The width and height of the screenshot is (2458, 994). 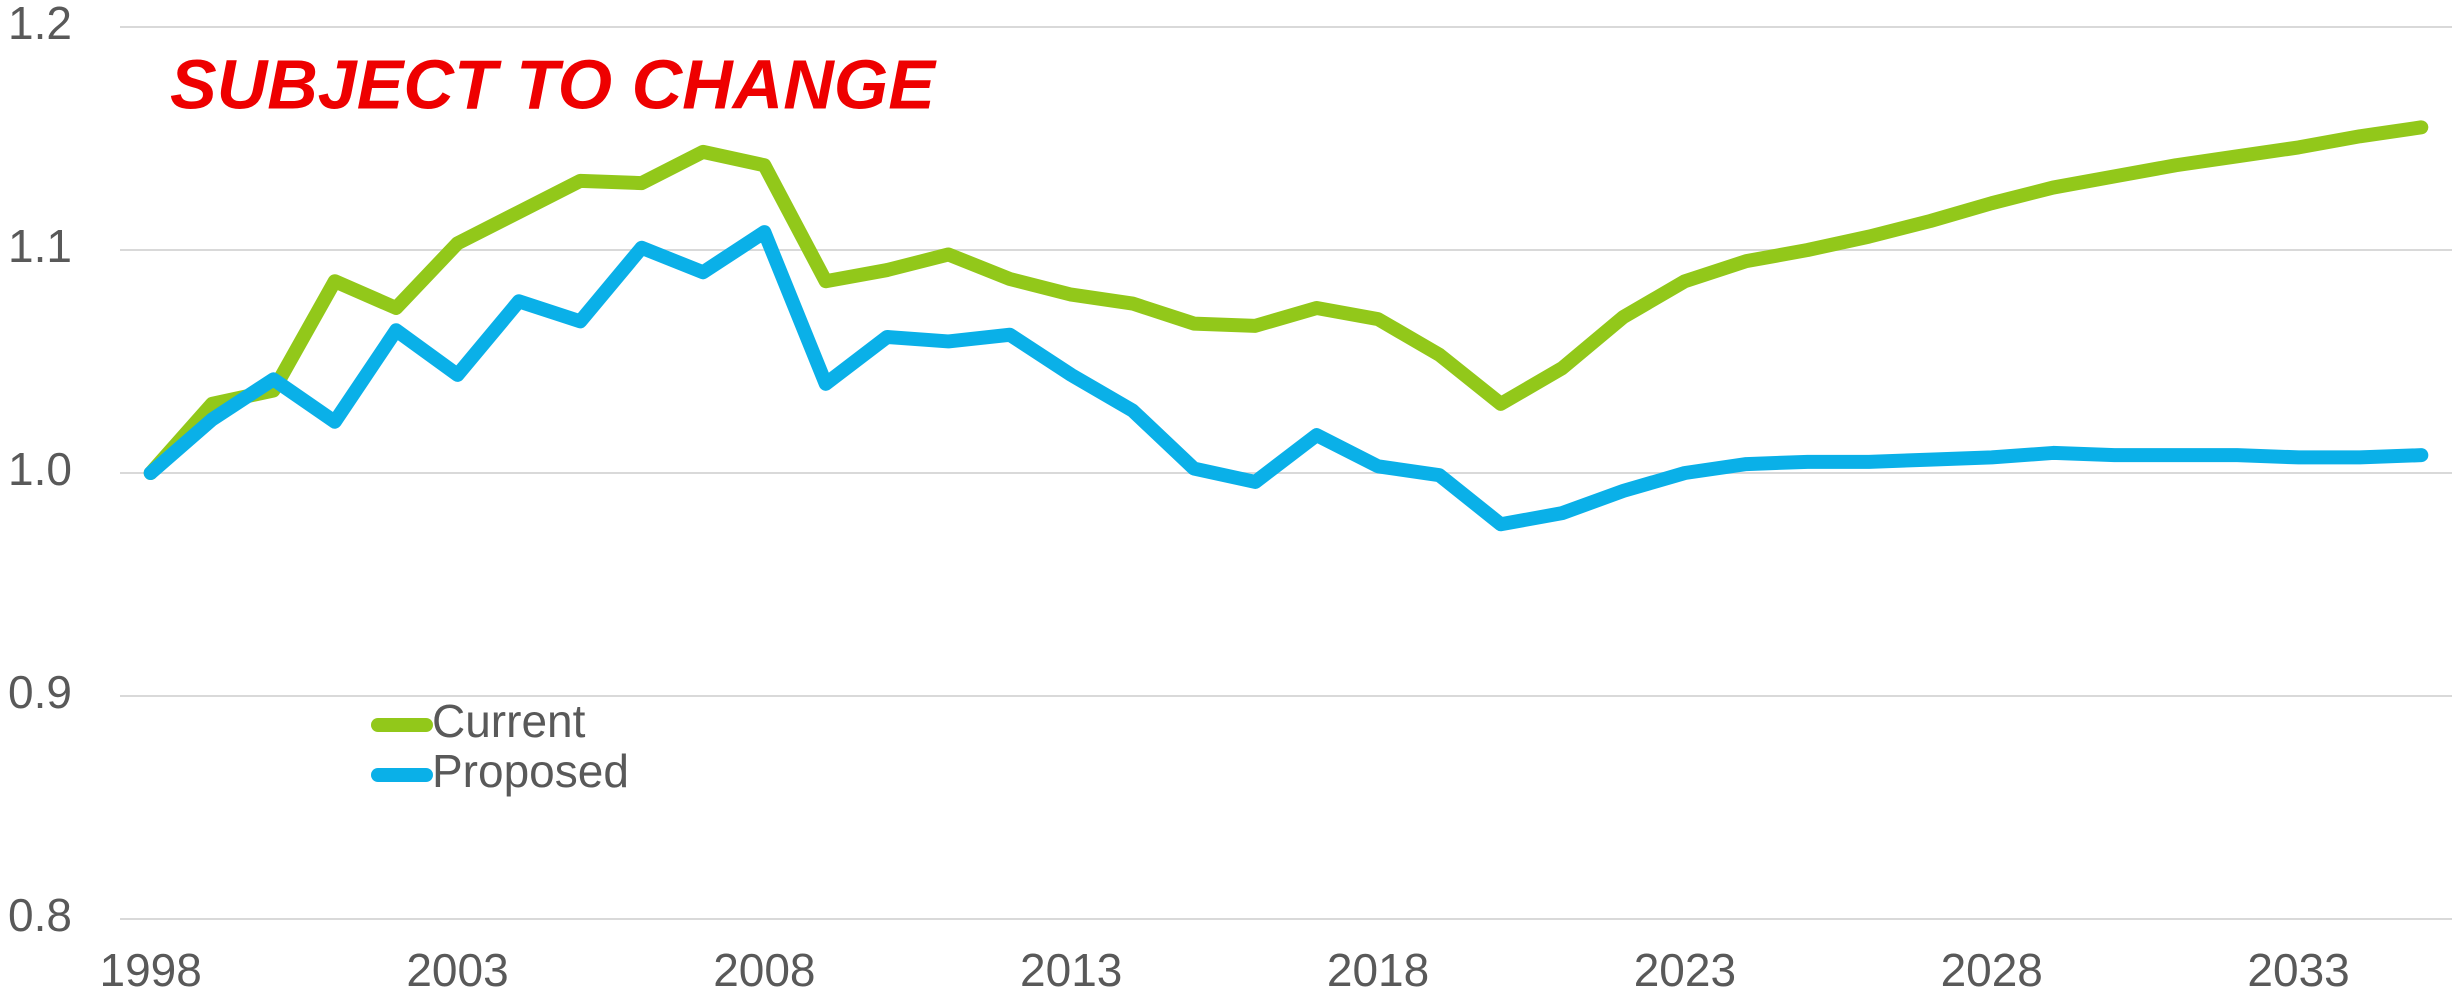 What do you see at coordinates (1992, 969) in the screenshot?
I see `x-tick-label: 2028` at bounding box center [1992, 969].